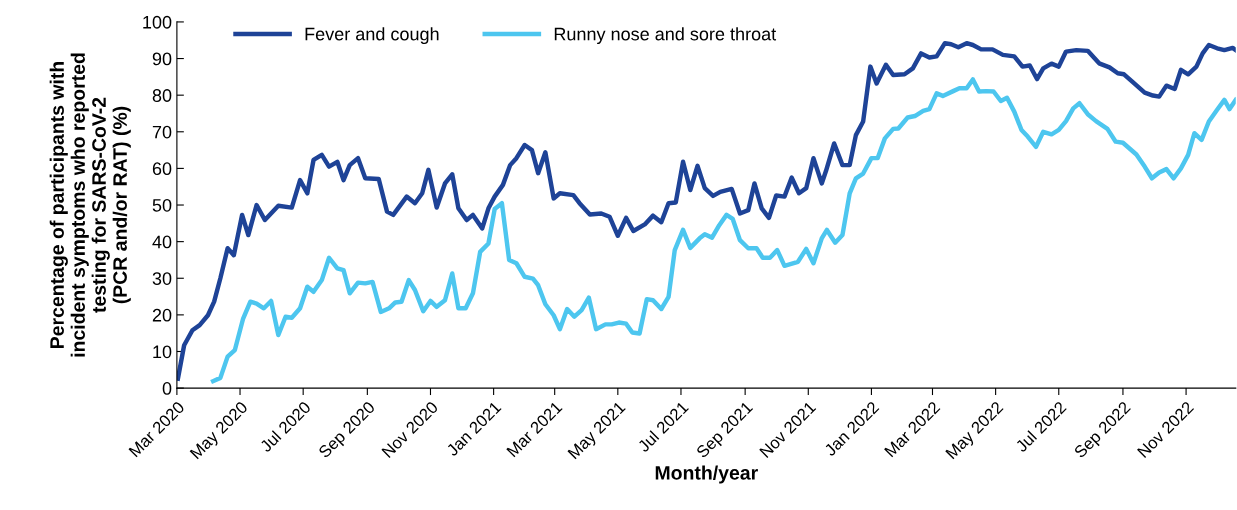  Describe the element at coordinates (162, 132) in the screenshot. I see `y-tick-label: 70` at that location.